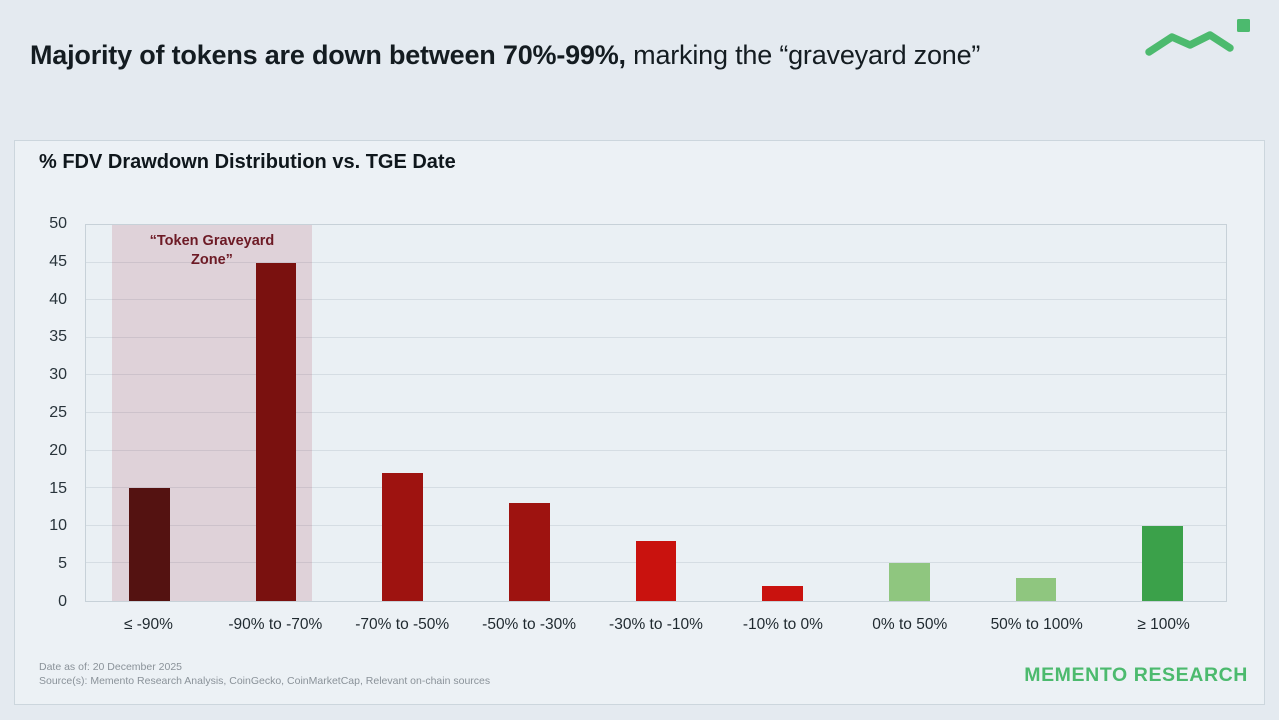 The width and height of the screenshot is (1279, 720). What do you see at coordinates (62, 564) in the screenshot?
I see `y-axis-tick-label: 5` at bounding box center [62, 564].